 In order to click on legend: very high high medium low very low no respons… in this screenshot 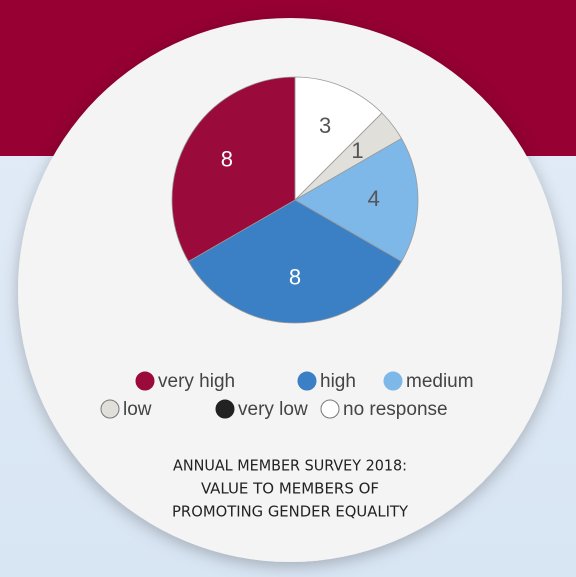, I will do `click(287, 395)`.